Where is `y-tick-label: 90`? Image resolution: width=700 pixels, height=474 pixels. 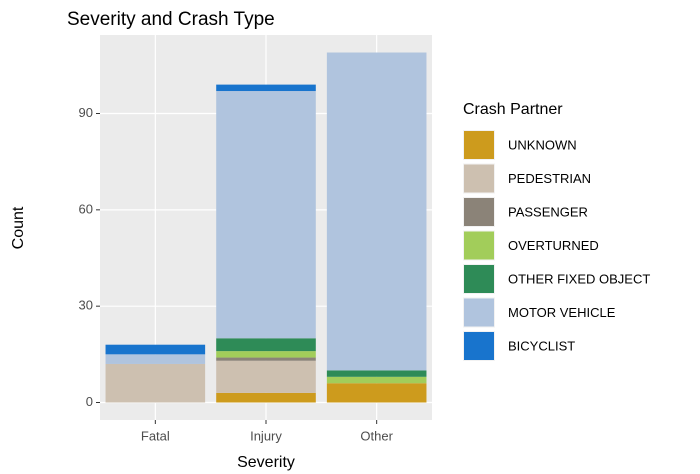
y-tick-label: 90 is located at coordinates (86, 112).